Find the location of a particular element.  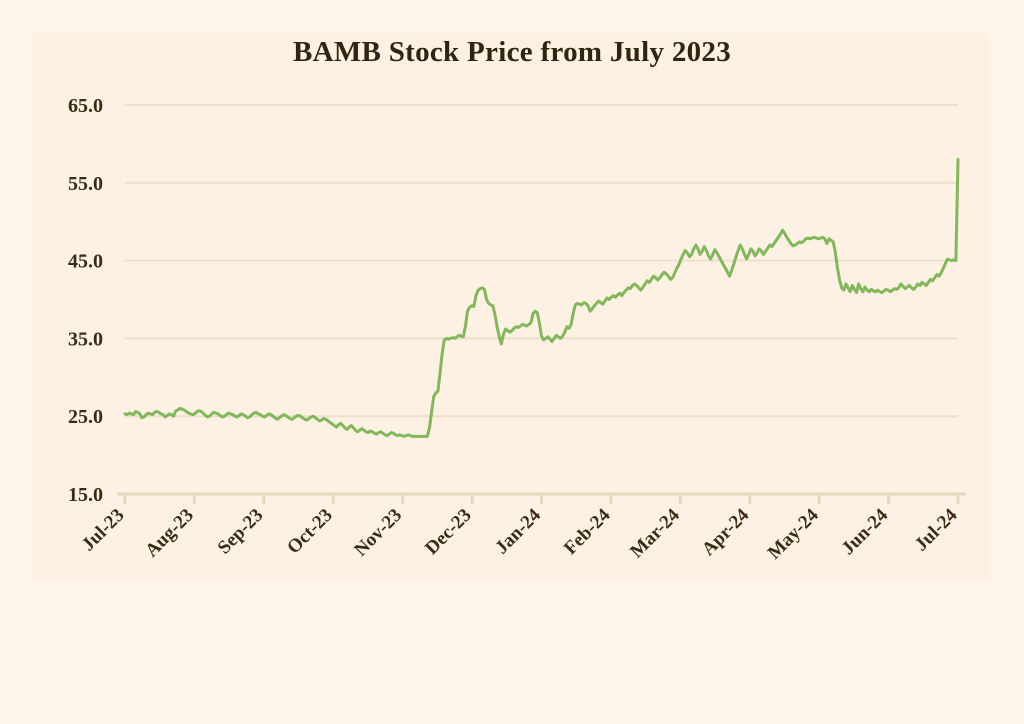

x-axis-tick-label: Sep-23 is located at coordinates (241, 532).